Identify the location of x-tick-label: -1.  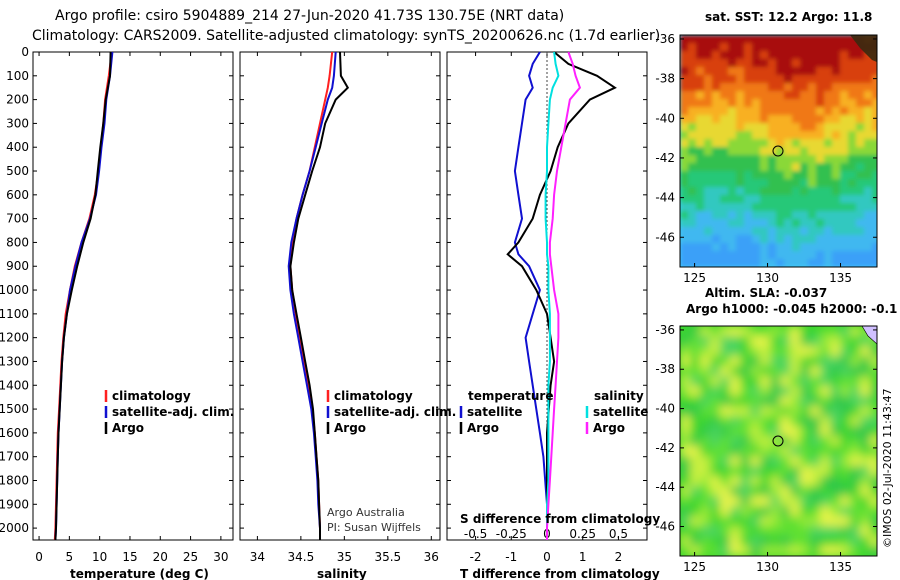
(511, 557).